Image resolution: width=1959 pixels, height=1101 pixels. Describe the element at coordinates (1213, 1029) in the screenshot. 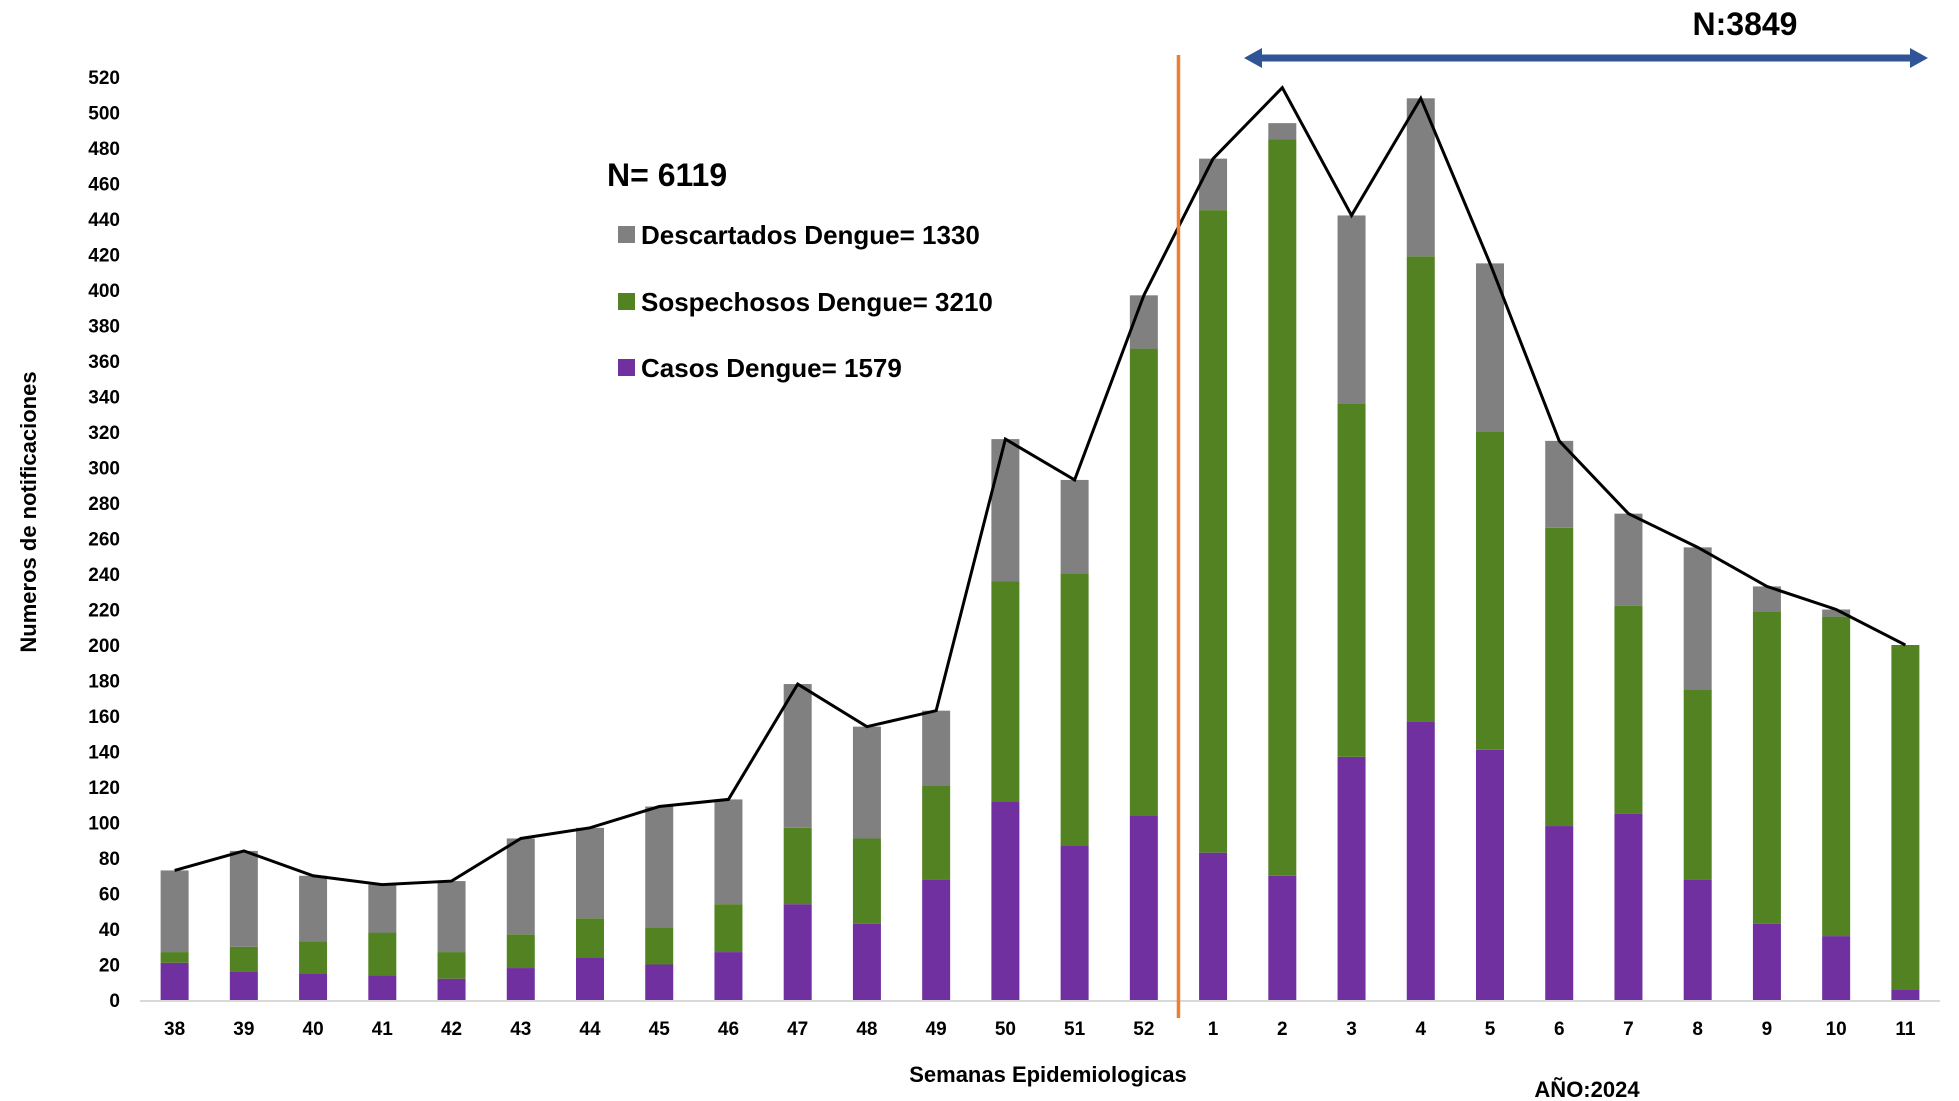

I see `x-tick-label: 1` at that location.